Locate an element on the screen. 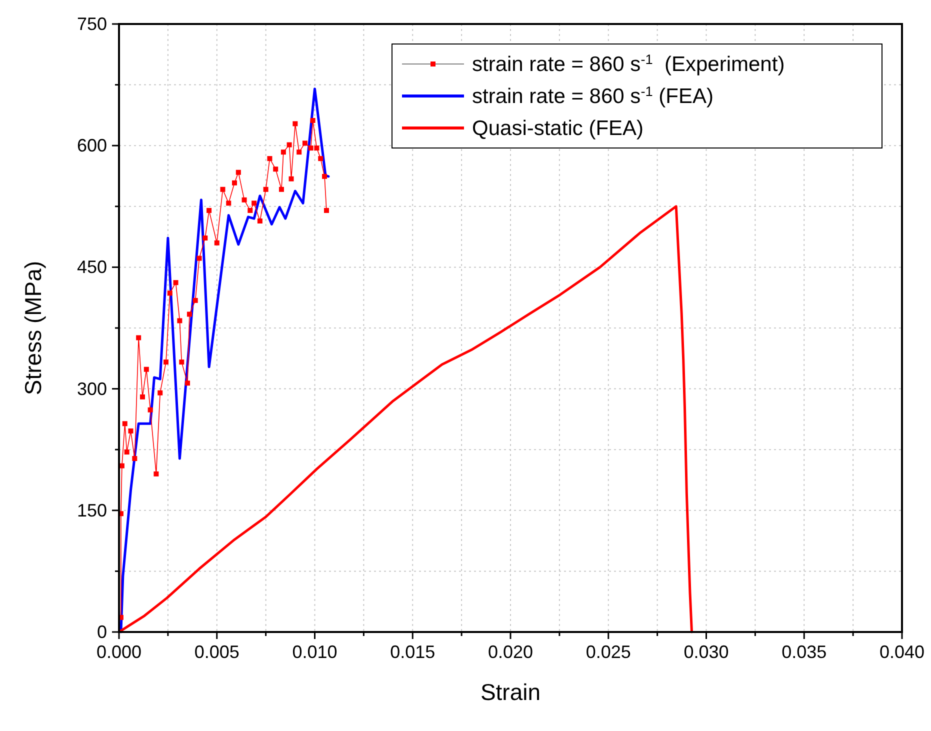 This screenshot has height=731, width=931. y-tick-label: 0 is located at coordinates (101, 632).